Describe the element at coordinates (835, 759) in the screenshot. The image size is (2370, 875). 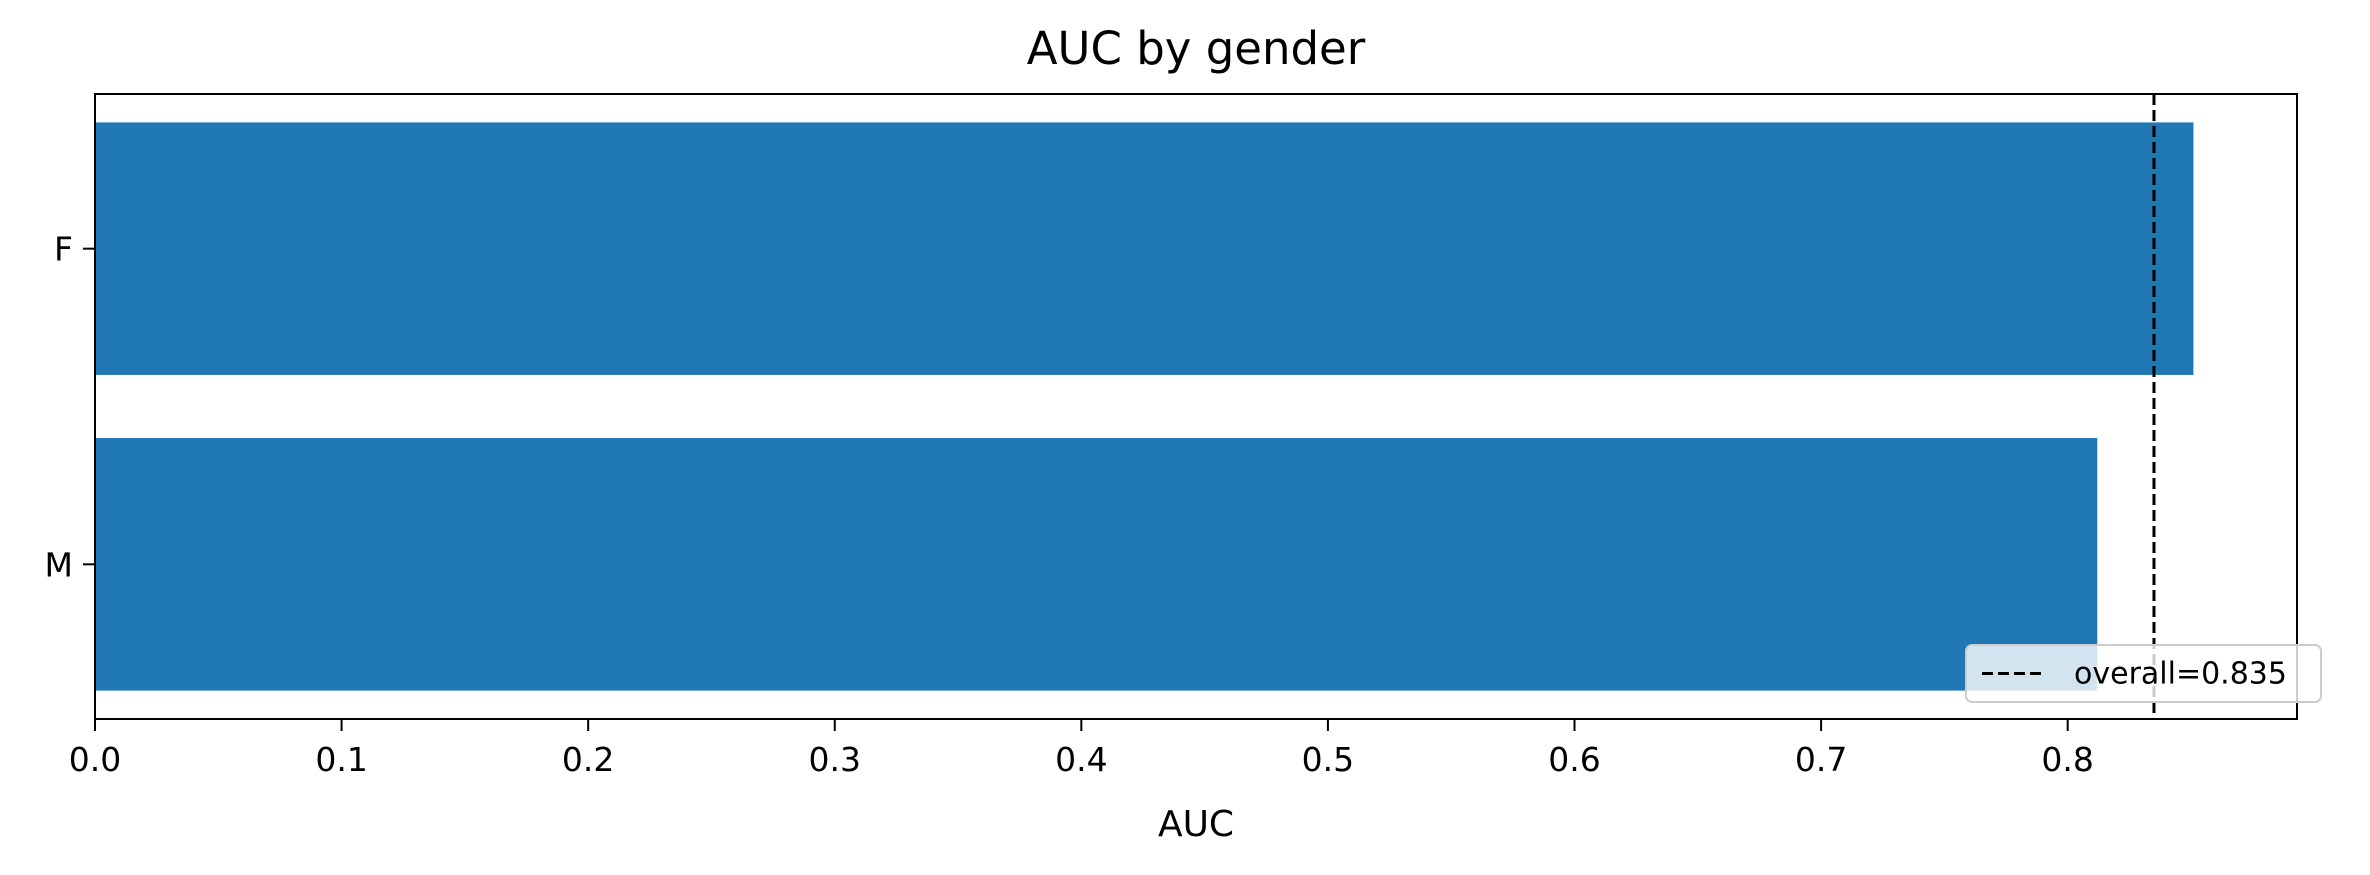
I see `x-tick-label: 0.3` at that location.